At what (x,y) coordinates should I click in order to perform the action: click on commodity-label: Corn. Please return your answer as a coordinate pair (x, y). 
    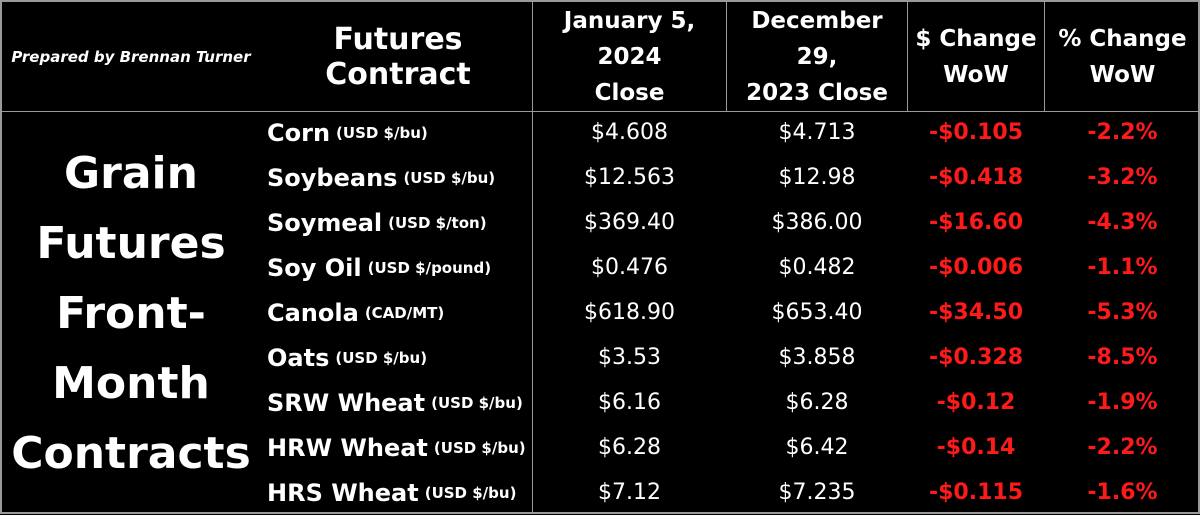
    Looking at the image, I should click on (299, 132).